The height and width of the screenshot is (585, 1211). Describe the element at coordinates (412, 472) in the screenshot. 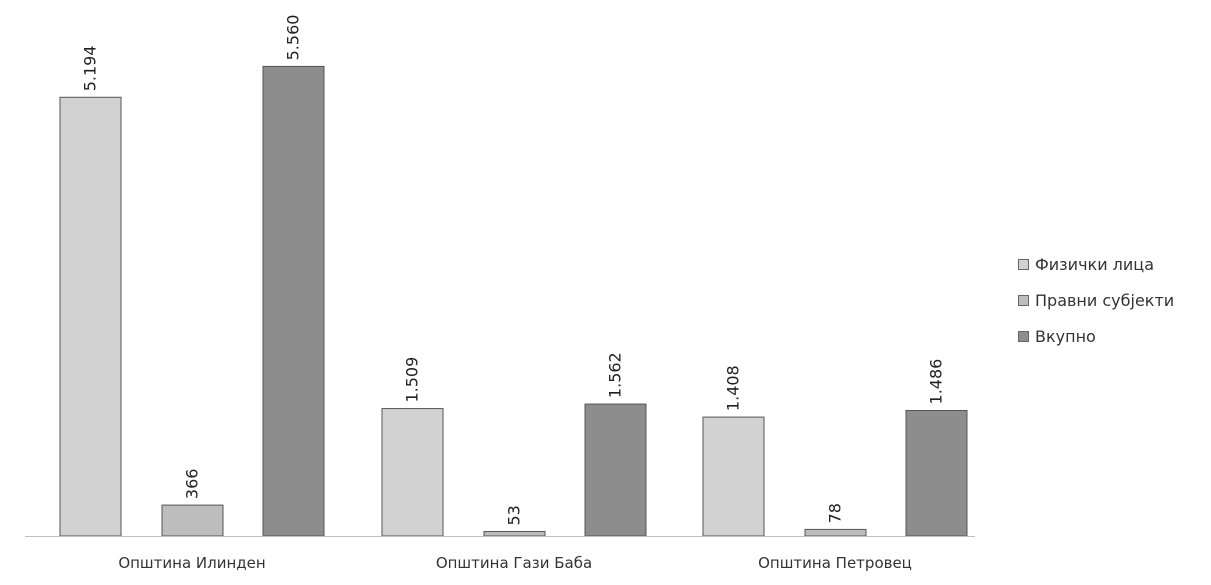

I see `bar-fizichki-gazi-baba` at that location.